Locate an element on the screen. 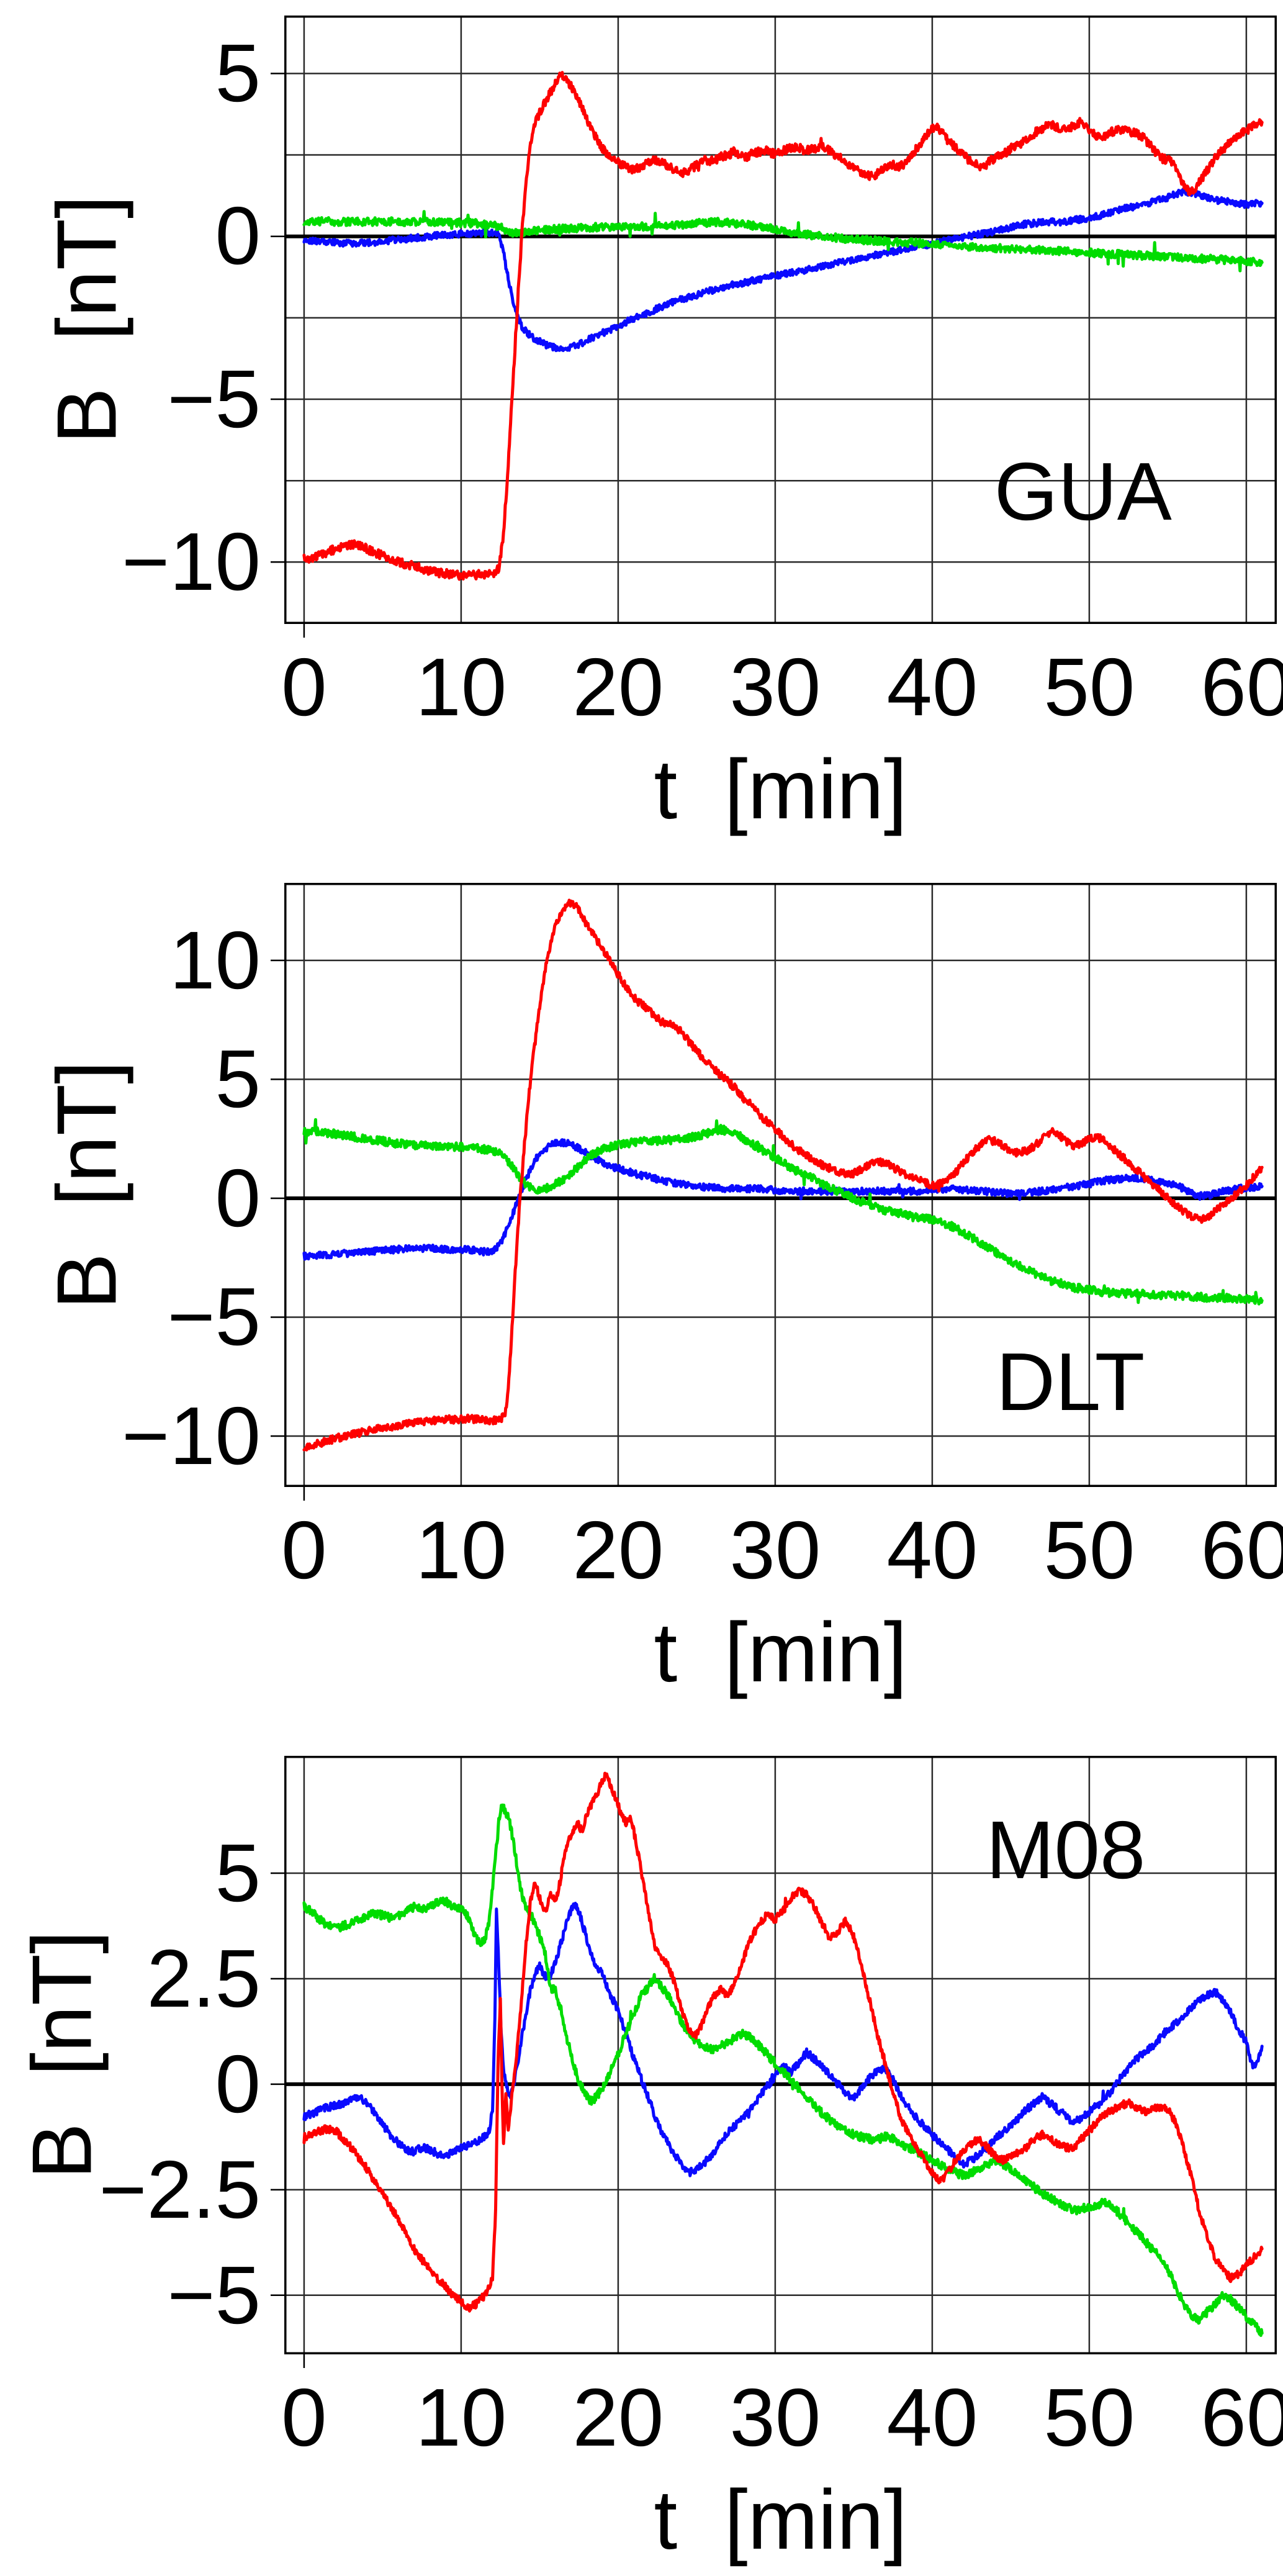  dlt-green-trace is located at coordinates (783, 1212).